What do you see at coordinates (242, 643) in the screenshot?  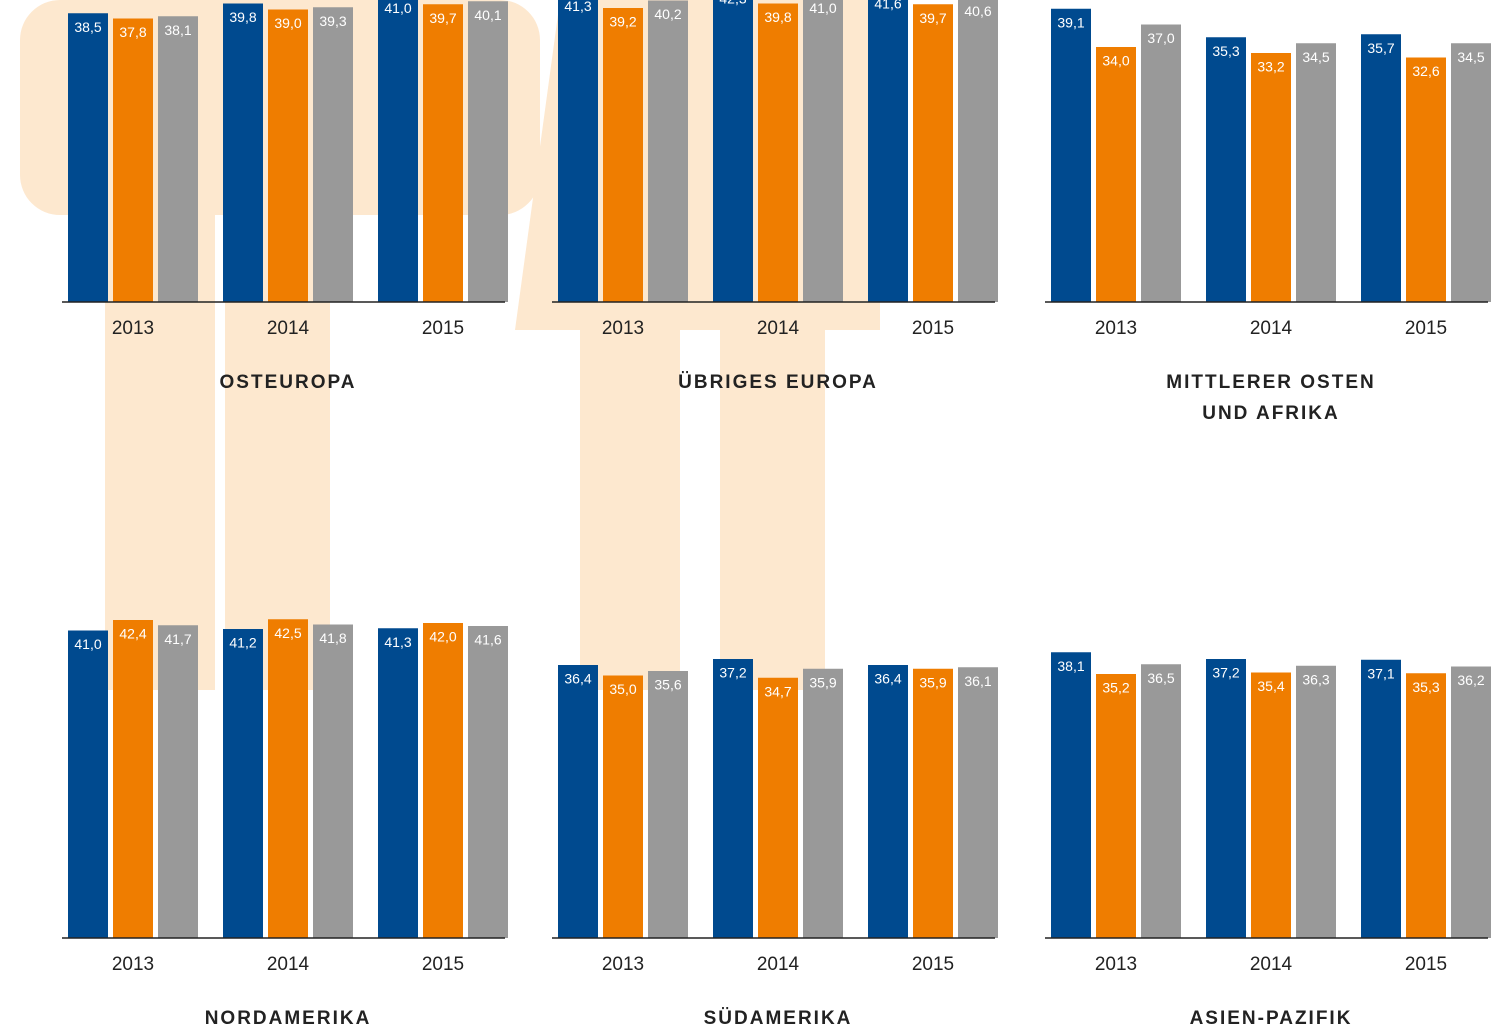 I see `value-label: 41,2` at bounding box center [242, 643].